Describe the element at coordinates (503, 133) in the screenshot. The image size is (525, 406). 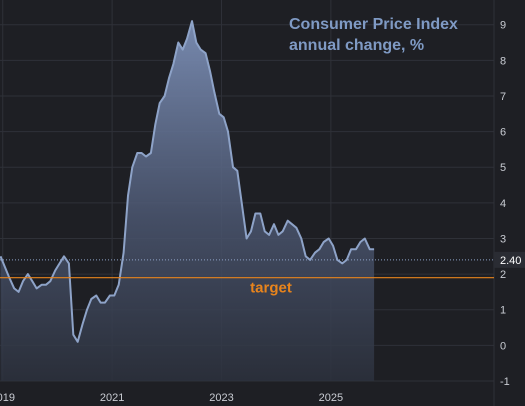
I see `y-tick-label: 6` at that location.